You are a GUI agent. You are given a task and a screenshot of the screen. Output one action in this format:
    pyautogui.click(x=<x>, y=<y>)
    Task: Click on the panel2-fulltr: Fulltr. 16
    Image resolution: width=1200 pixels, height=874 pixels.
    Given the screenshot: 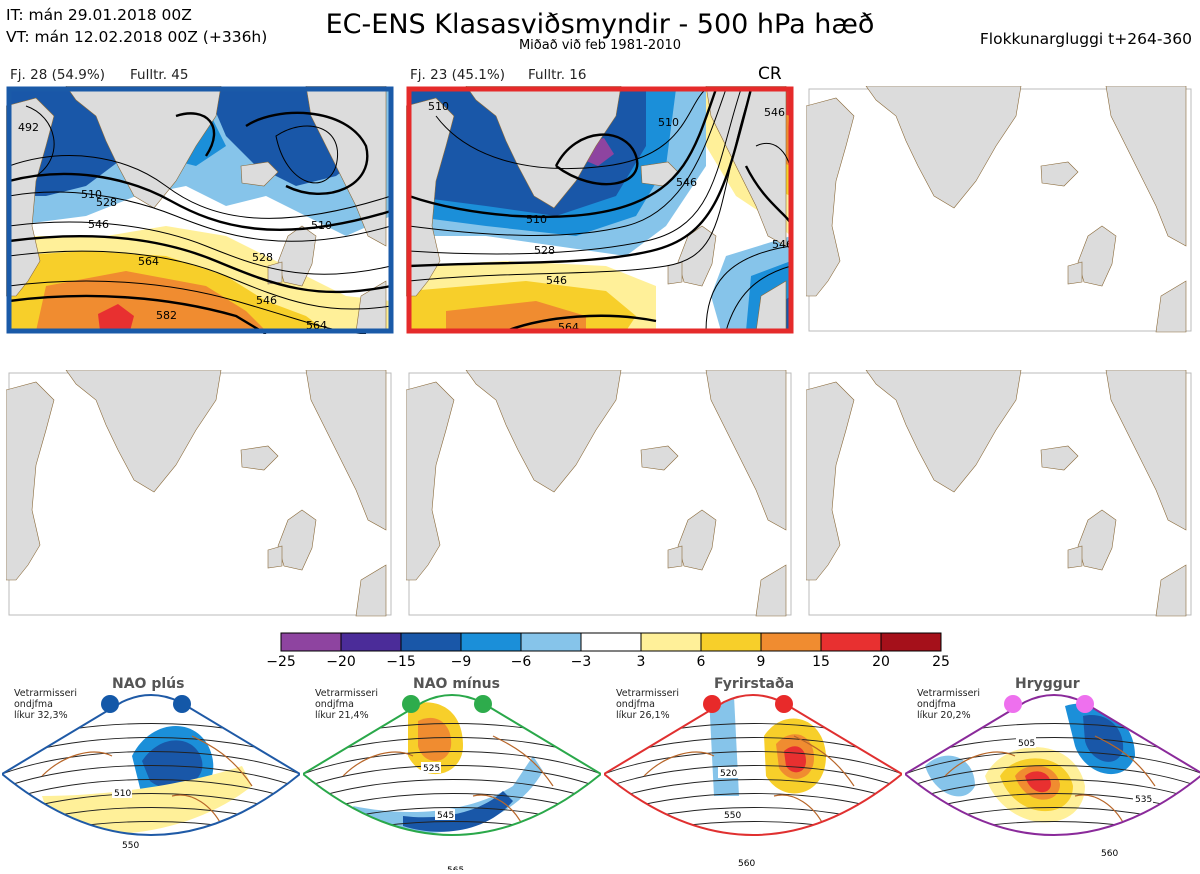 What is the action you would take?
    pyautogui.click(x=557, y=75)
    